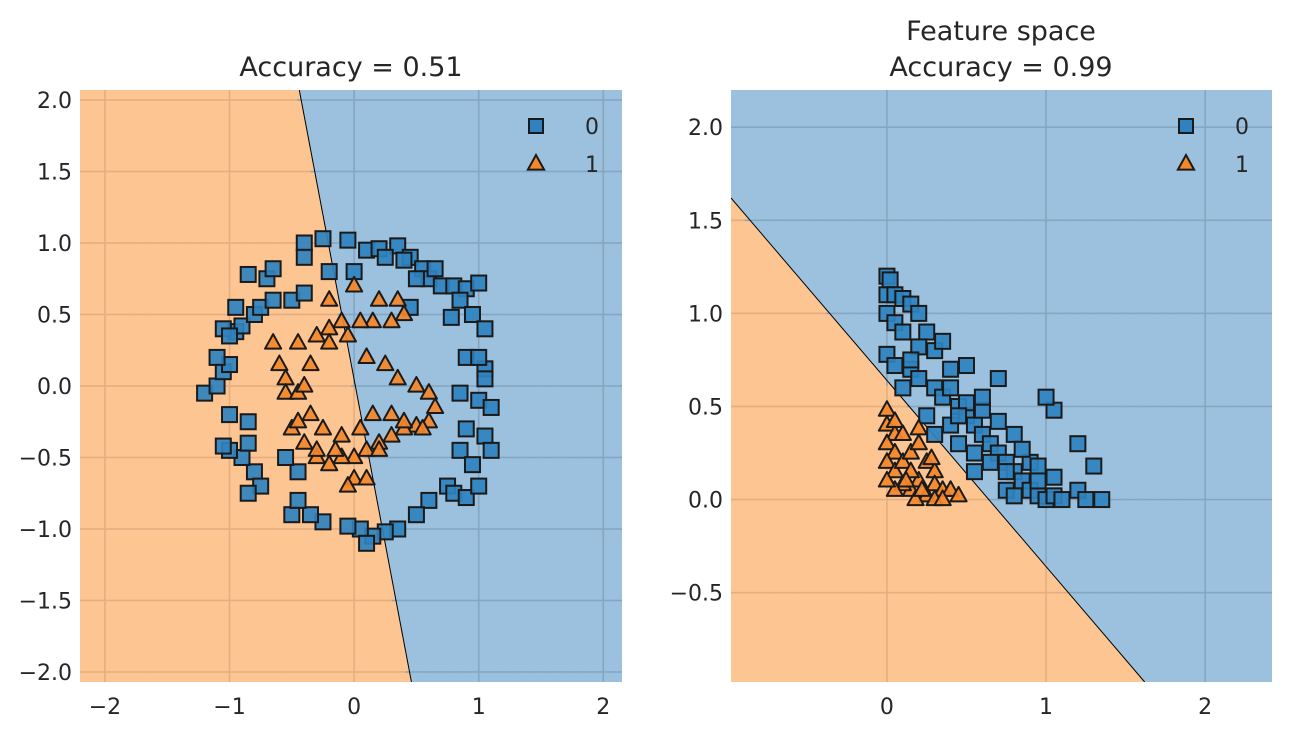  I want to click on right-ytick-label: 0.5, so click(705, 407).